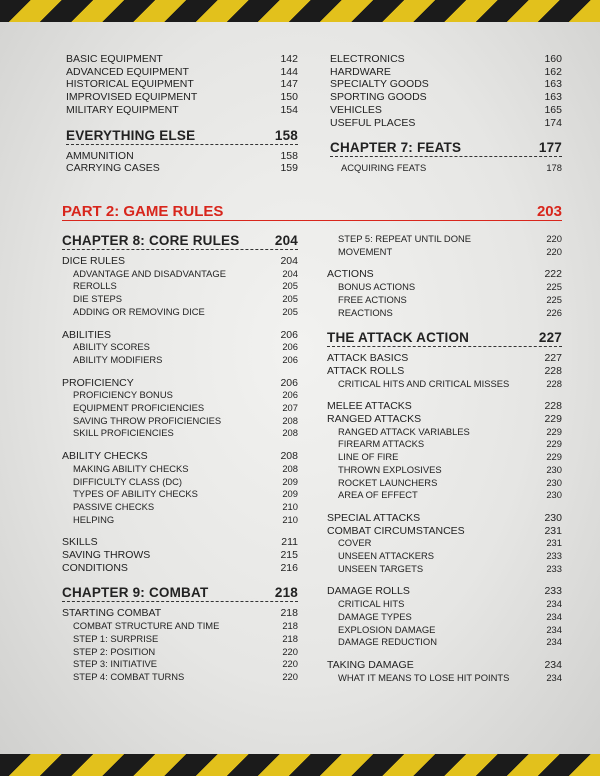 The height and width of the screenshot is (776, 600). Describe the element at coordinates (114, 506) in the screenshot. I see `entry-label: PASSIVE CHECKS` at that location.